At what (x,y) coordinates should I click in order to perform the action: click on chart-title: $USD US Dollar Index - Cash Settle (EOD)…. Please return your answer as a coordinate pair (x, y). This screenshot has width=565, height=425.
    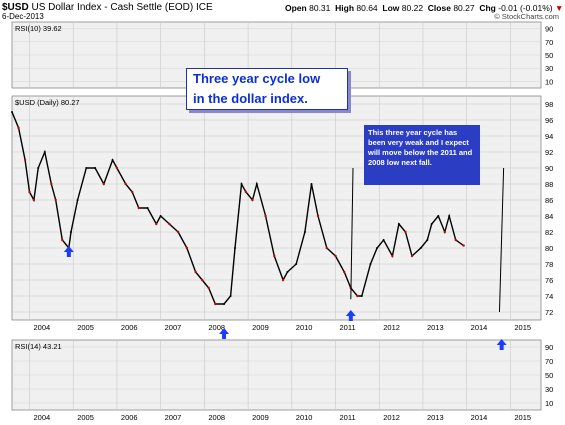
    Looking at the image, I should click on (107, 7).